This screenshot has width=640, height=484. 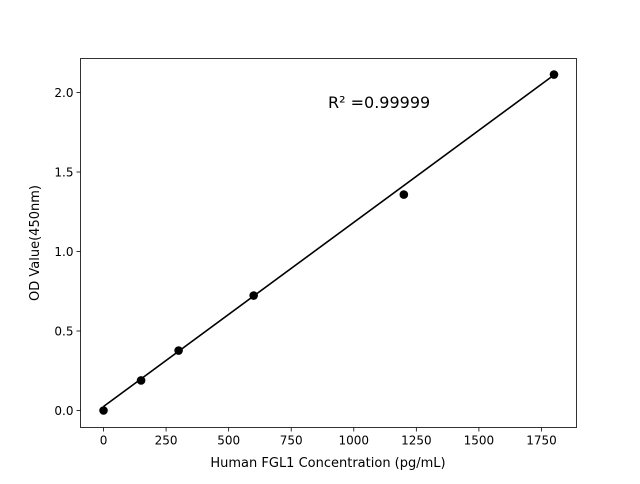 I want to click on y-ticks: 0.0 0.5 1.0 1.5 2.0, so click(x=67, y=252).